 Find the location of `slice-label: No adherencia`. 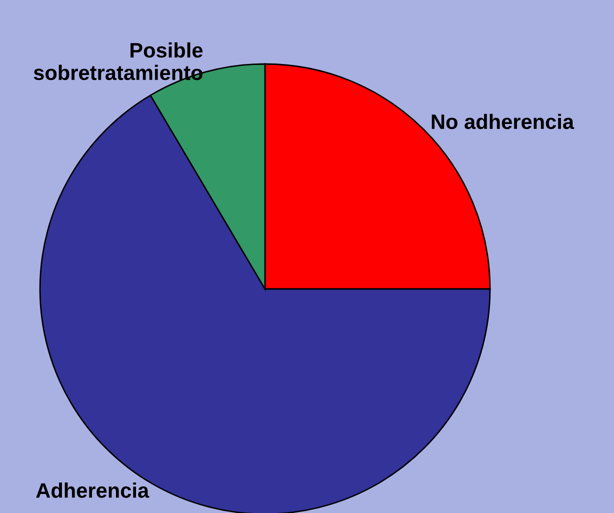

slice-label: No adherencia is located at coordinates (503, 122).